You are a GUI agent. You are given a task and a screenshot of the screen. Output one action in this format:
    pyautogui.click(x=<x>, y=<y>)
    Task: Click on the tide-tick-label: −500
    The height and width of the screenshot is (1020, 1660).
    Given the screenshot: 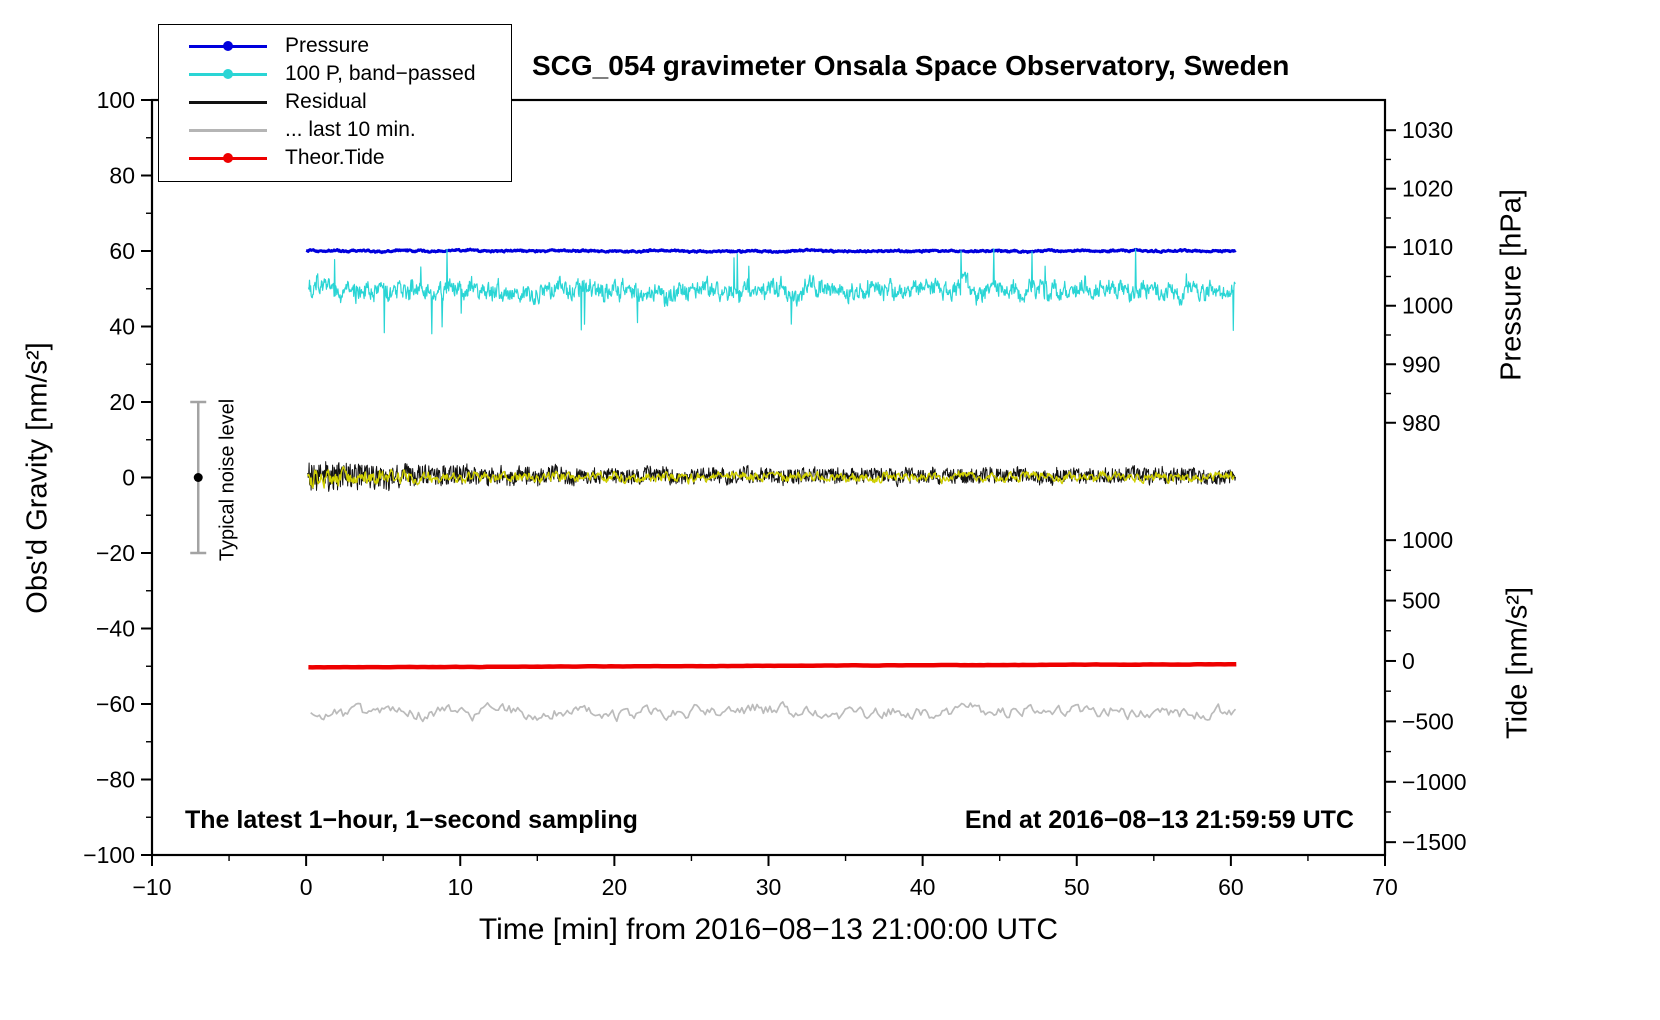 What is the action you would take?
    pyautogui.click(x=1428, y=721)
    